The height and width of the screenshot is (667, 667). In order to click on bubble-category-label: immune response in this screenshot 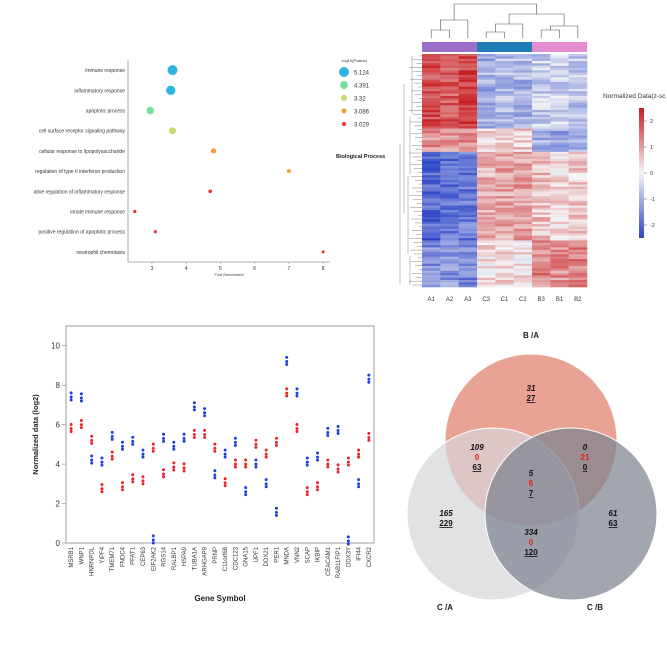, I will do `click(105, 71)`.